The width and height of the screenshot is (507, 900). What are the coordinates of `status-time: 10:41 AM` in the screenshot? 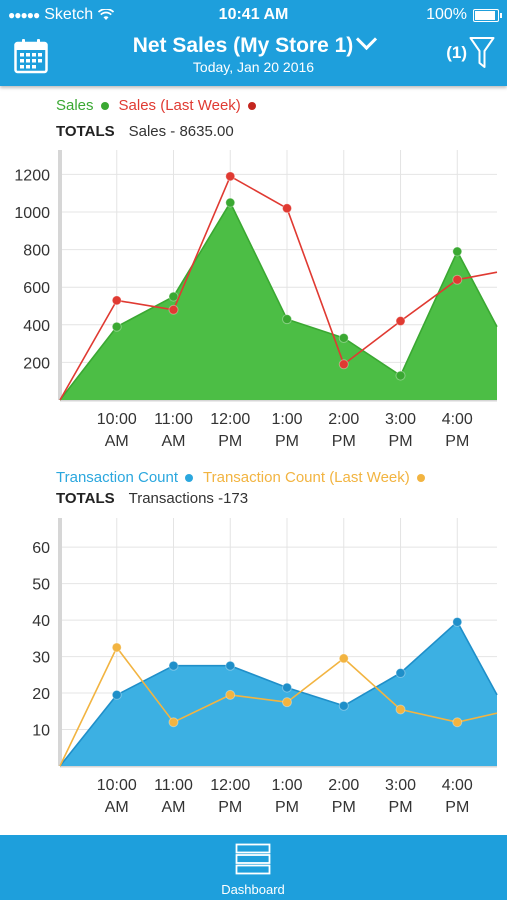 It's located at (253, 14).